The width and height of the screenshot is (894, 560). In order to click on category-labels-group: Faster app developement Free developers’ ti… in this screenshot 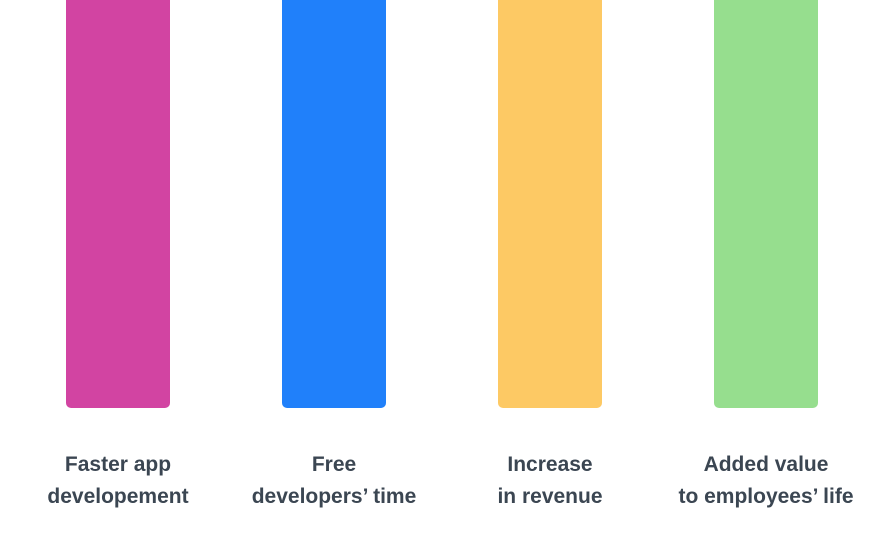, I will do `click(450, 480)`.